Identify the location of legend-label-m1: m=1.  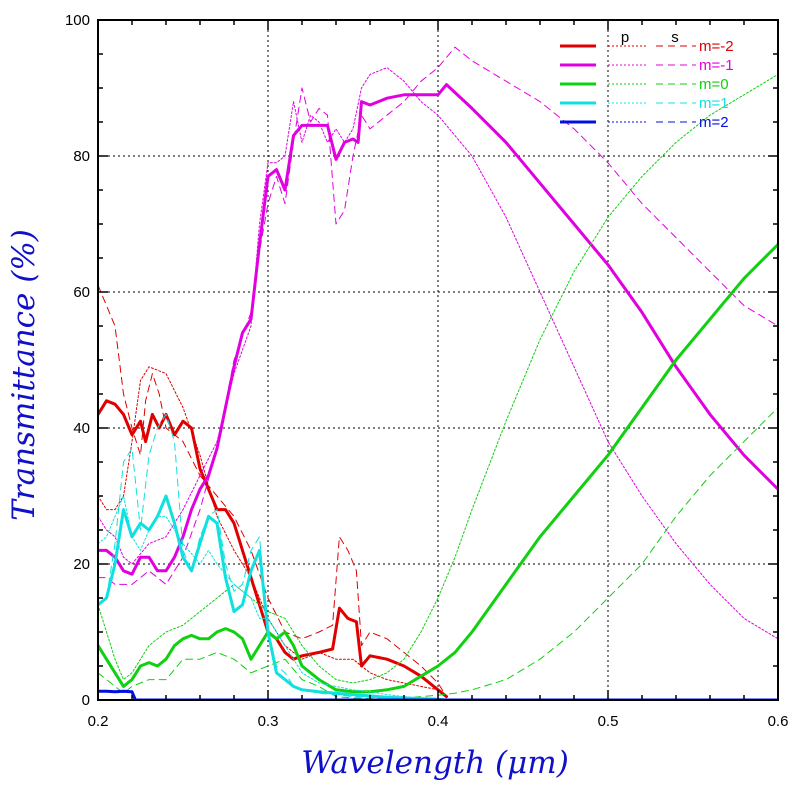
(714, 103).